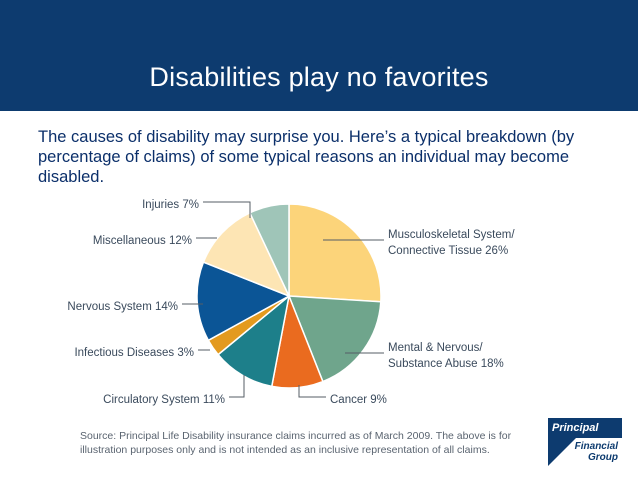 The image size is (638, 479). Describe the element at coordinates (451, 235) in the screenshot. I see `slice-label: Musculoskeletal System/` at that location.